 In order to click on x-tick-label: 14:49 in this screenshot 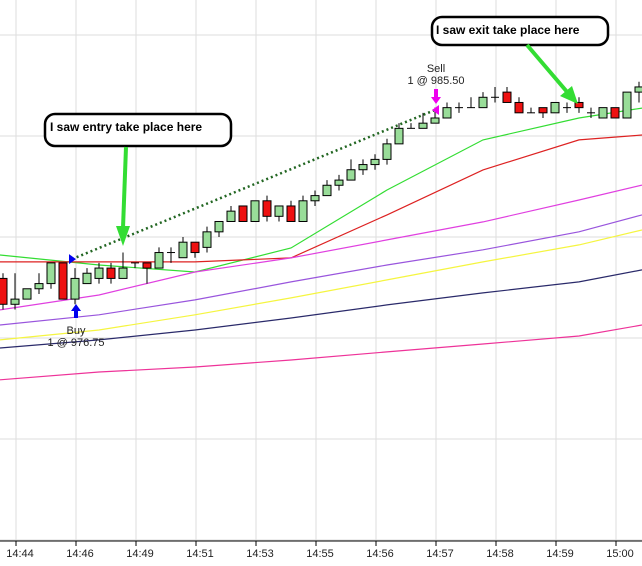, I will do `click(140, 554)`.